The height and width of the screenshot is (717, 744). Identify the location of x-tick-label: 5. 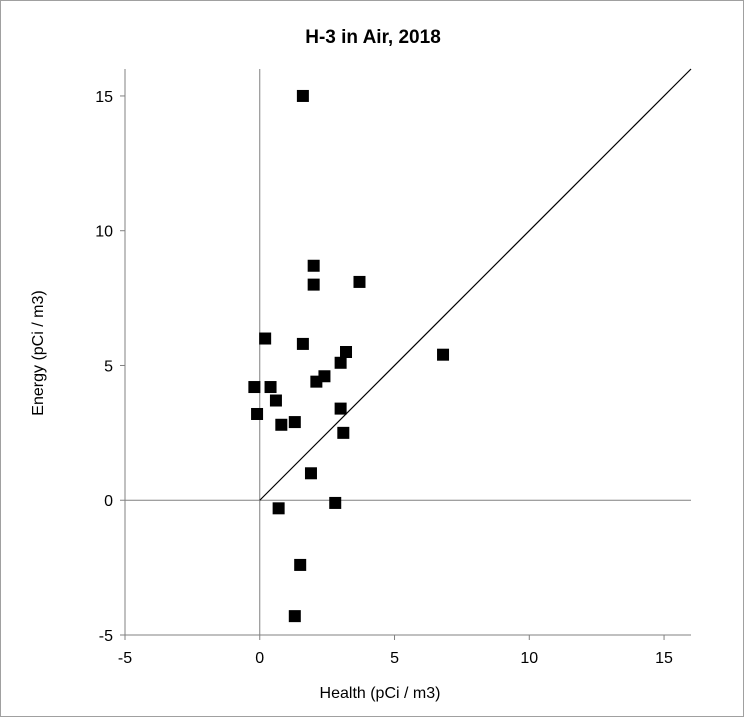
(394, 658).